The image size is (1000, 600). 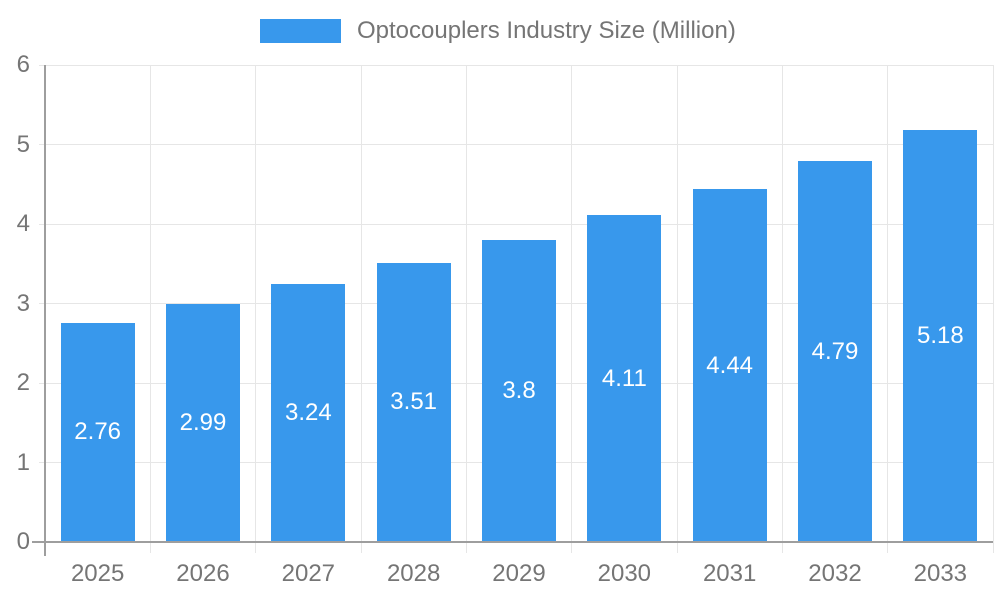 I want to click on y-tick-label: 6, so click(x=23, y=64).